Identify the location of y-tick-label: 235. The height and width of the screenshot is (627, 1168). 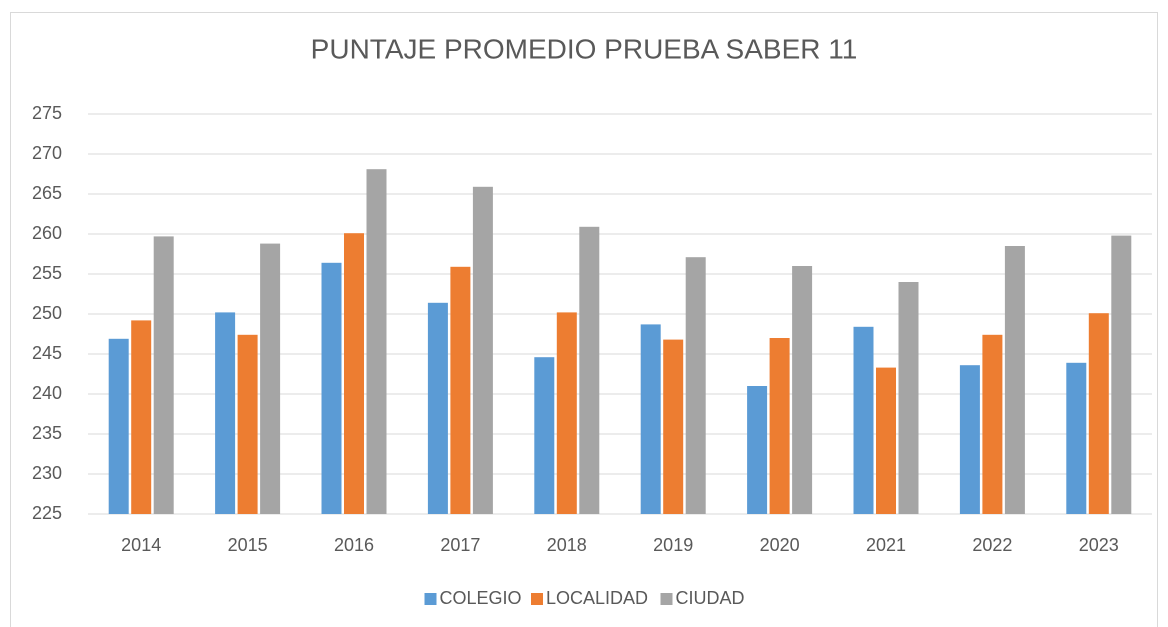
(47, 433).